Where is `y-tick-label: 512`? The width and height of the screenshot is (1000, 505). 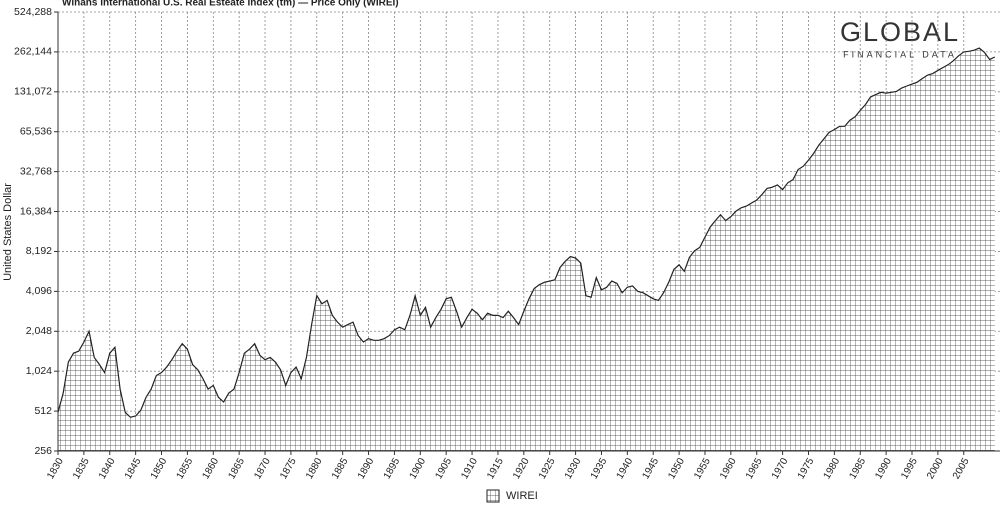
y-tick-label: 512 is located at coordinates (43, 411).